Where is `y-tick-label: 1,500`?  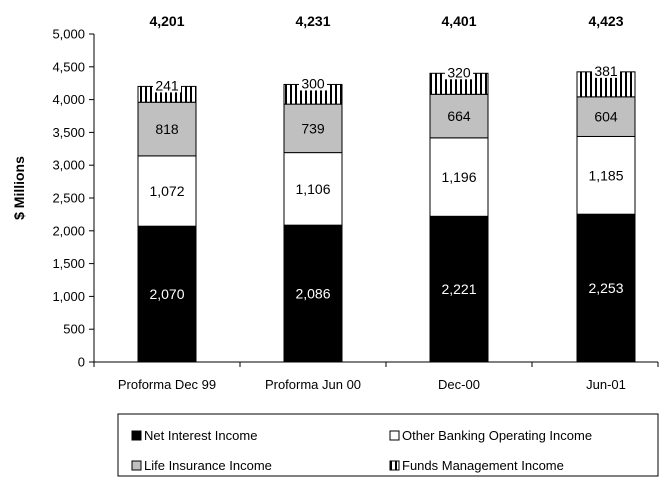
y-tick-label: 1,500 is located at coordinates (68, 263).